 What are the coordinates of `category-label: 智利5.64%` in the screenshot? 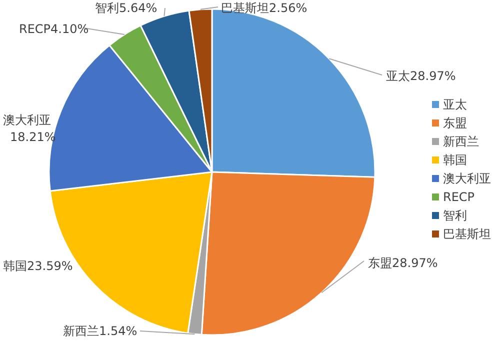 It's located at (126, 8).